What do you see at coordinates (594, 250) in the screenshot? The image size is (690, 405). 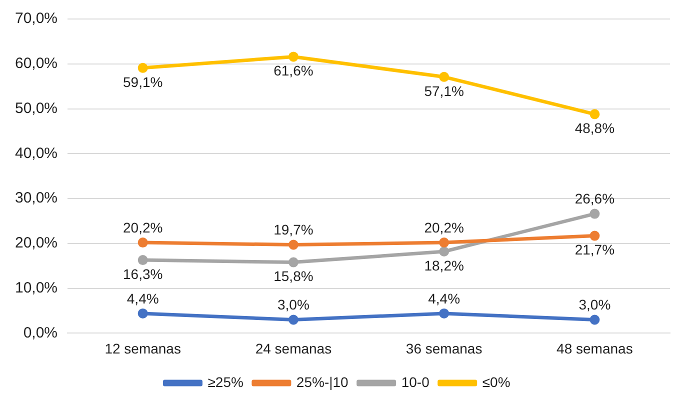 I see `data-label: 21,7%` at bounding box center [594, 250].